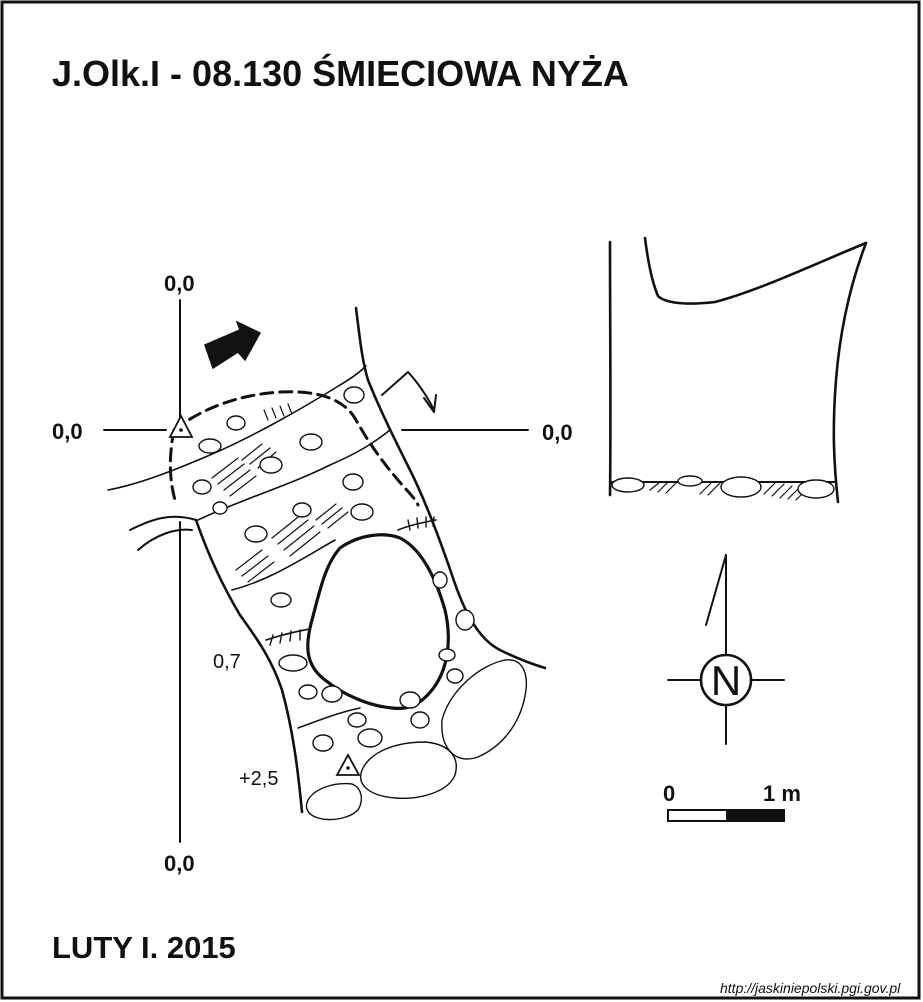 The width and height of the screenshot is (923, 1002). I want to click on rubble-stones, so click(333, 569).